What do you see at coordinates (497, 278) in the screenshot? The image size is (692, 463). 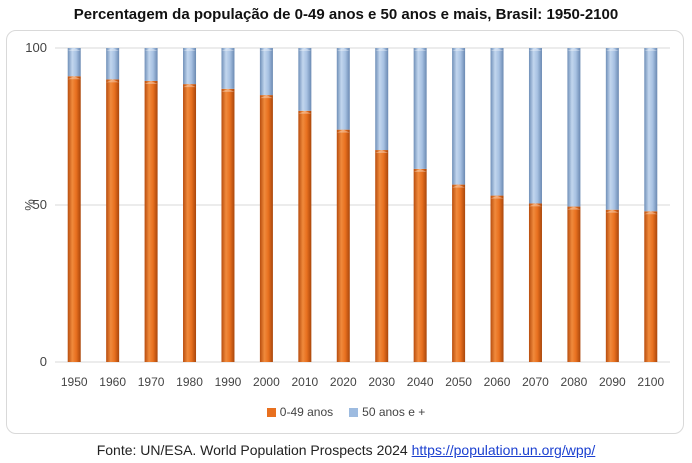 I see `bar-young-2060` at bounding box center [497, 278].